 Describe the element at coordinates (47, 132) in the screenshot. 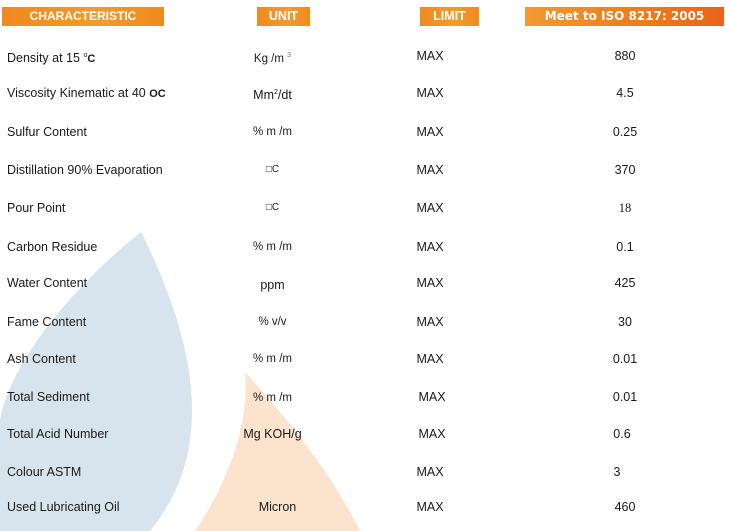

I see `characteristic-name: Sulfur Content` at that location.